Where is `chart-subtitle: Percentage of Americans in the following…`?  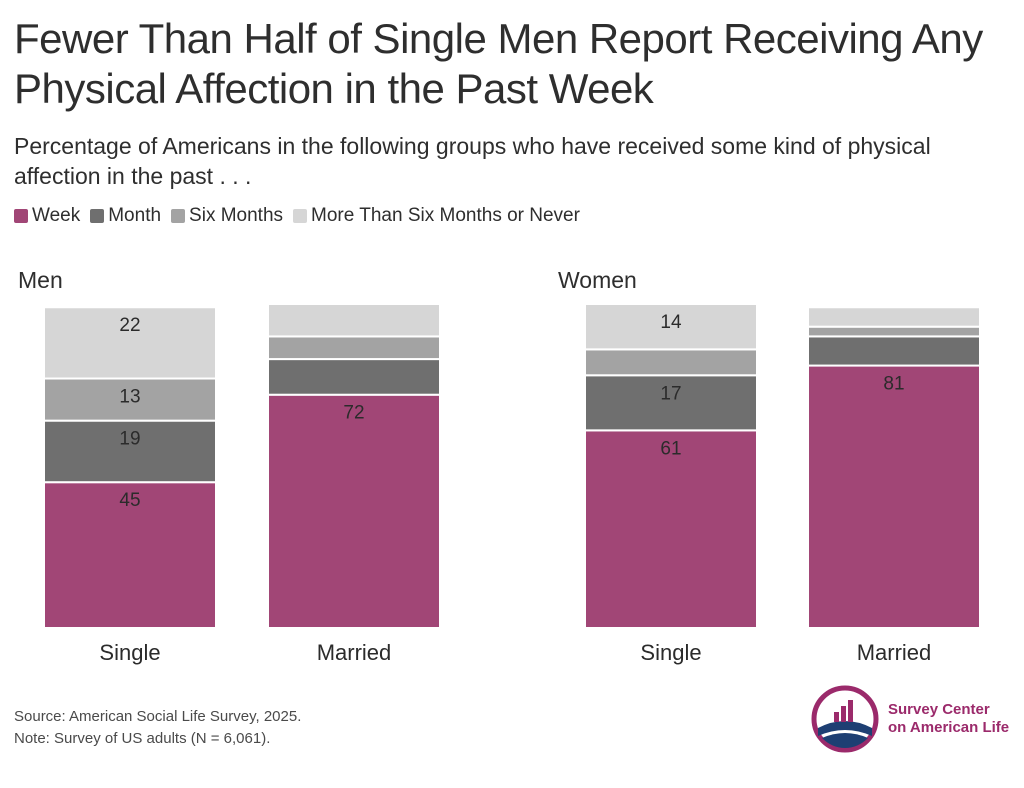 chart-subtitle: Percentage of Americans in the following… is located at coordinates (472, 161).